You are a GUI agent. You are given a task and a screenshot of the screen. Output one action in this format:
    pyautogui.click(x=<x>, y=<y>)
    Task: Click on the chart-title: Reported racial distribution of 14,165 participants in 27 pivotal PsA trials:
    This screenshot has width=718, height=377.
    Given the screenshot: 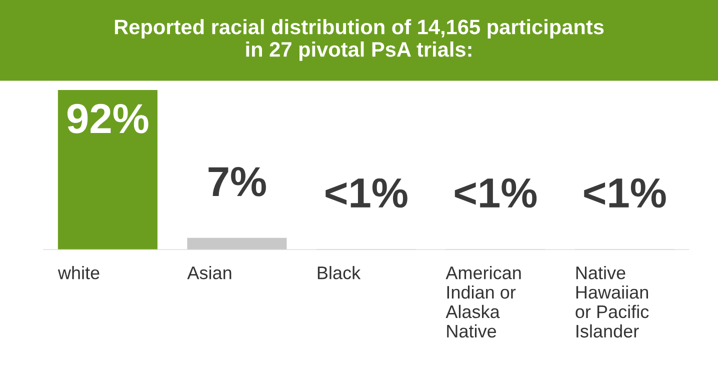 What is the action you would take?
    pyautogui.click(x=359, y=40)
    